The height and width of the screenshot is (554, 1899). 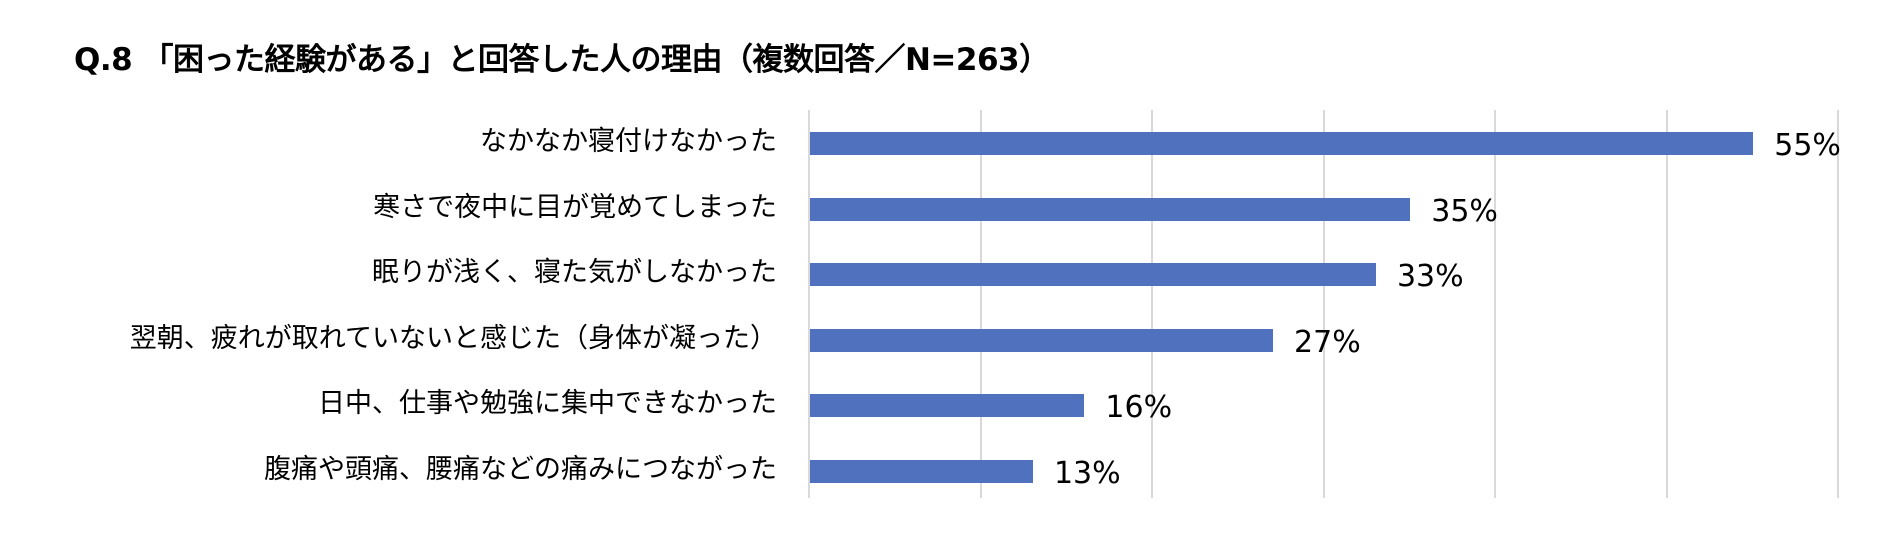 I want to click on category-label: 寒さで夜中に目が覚めてしまった, so click(x=575, y=207).